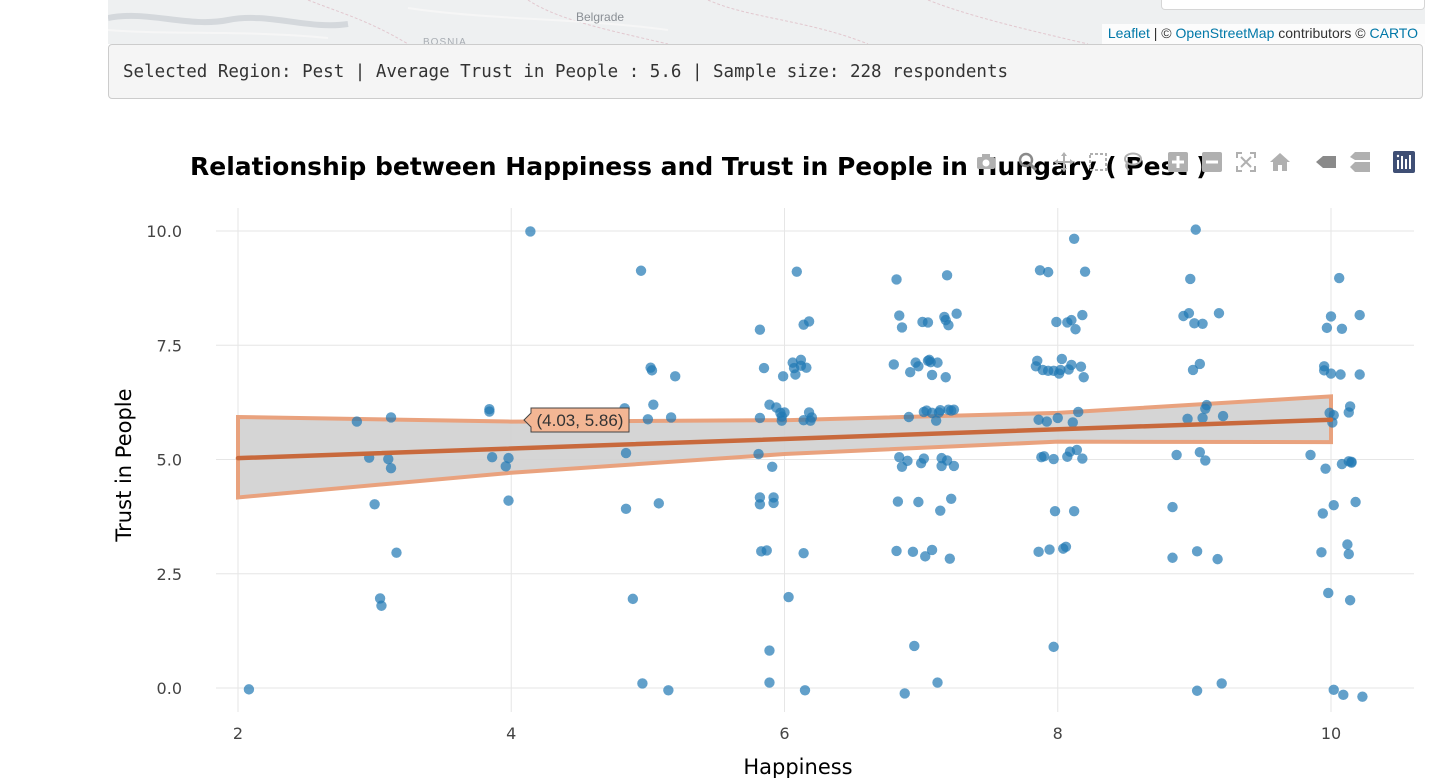 This screenshot has height=778, width=1440. I want to click on zoom-icon, so click(1028, 162).